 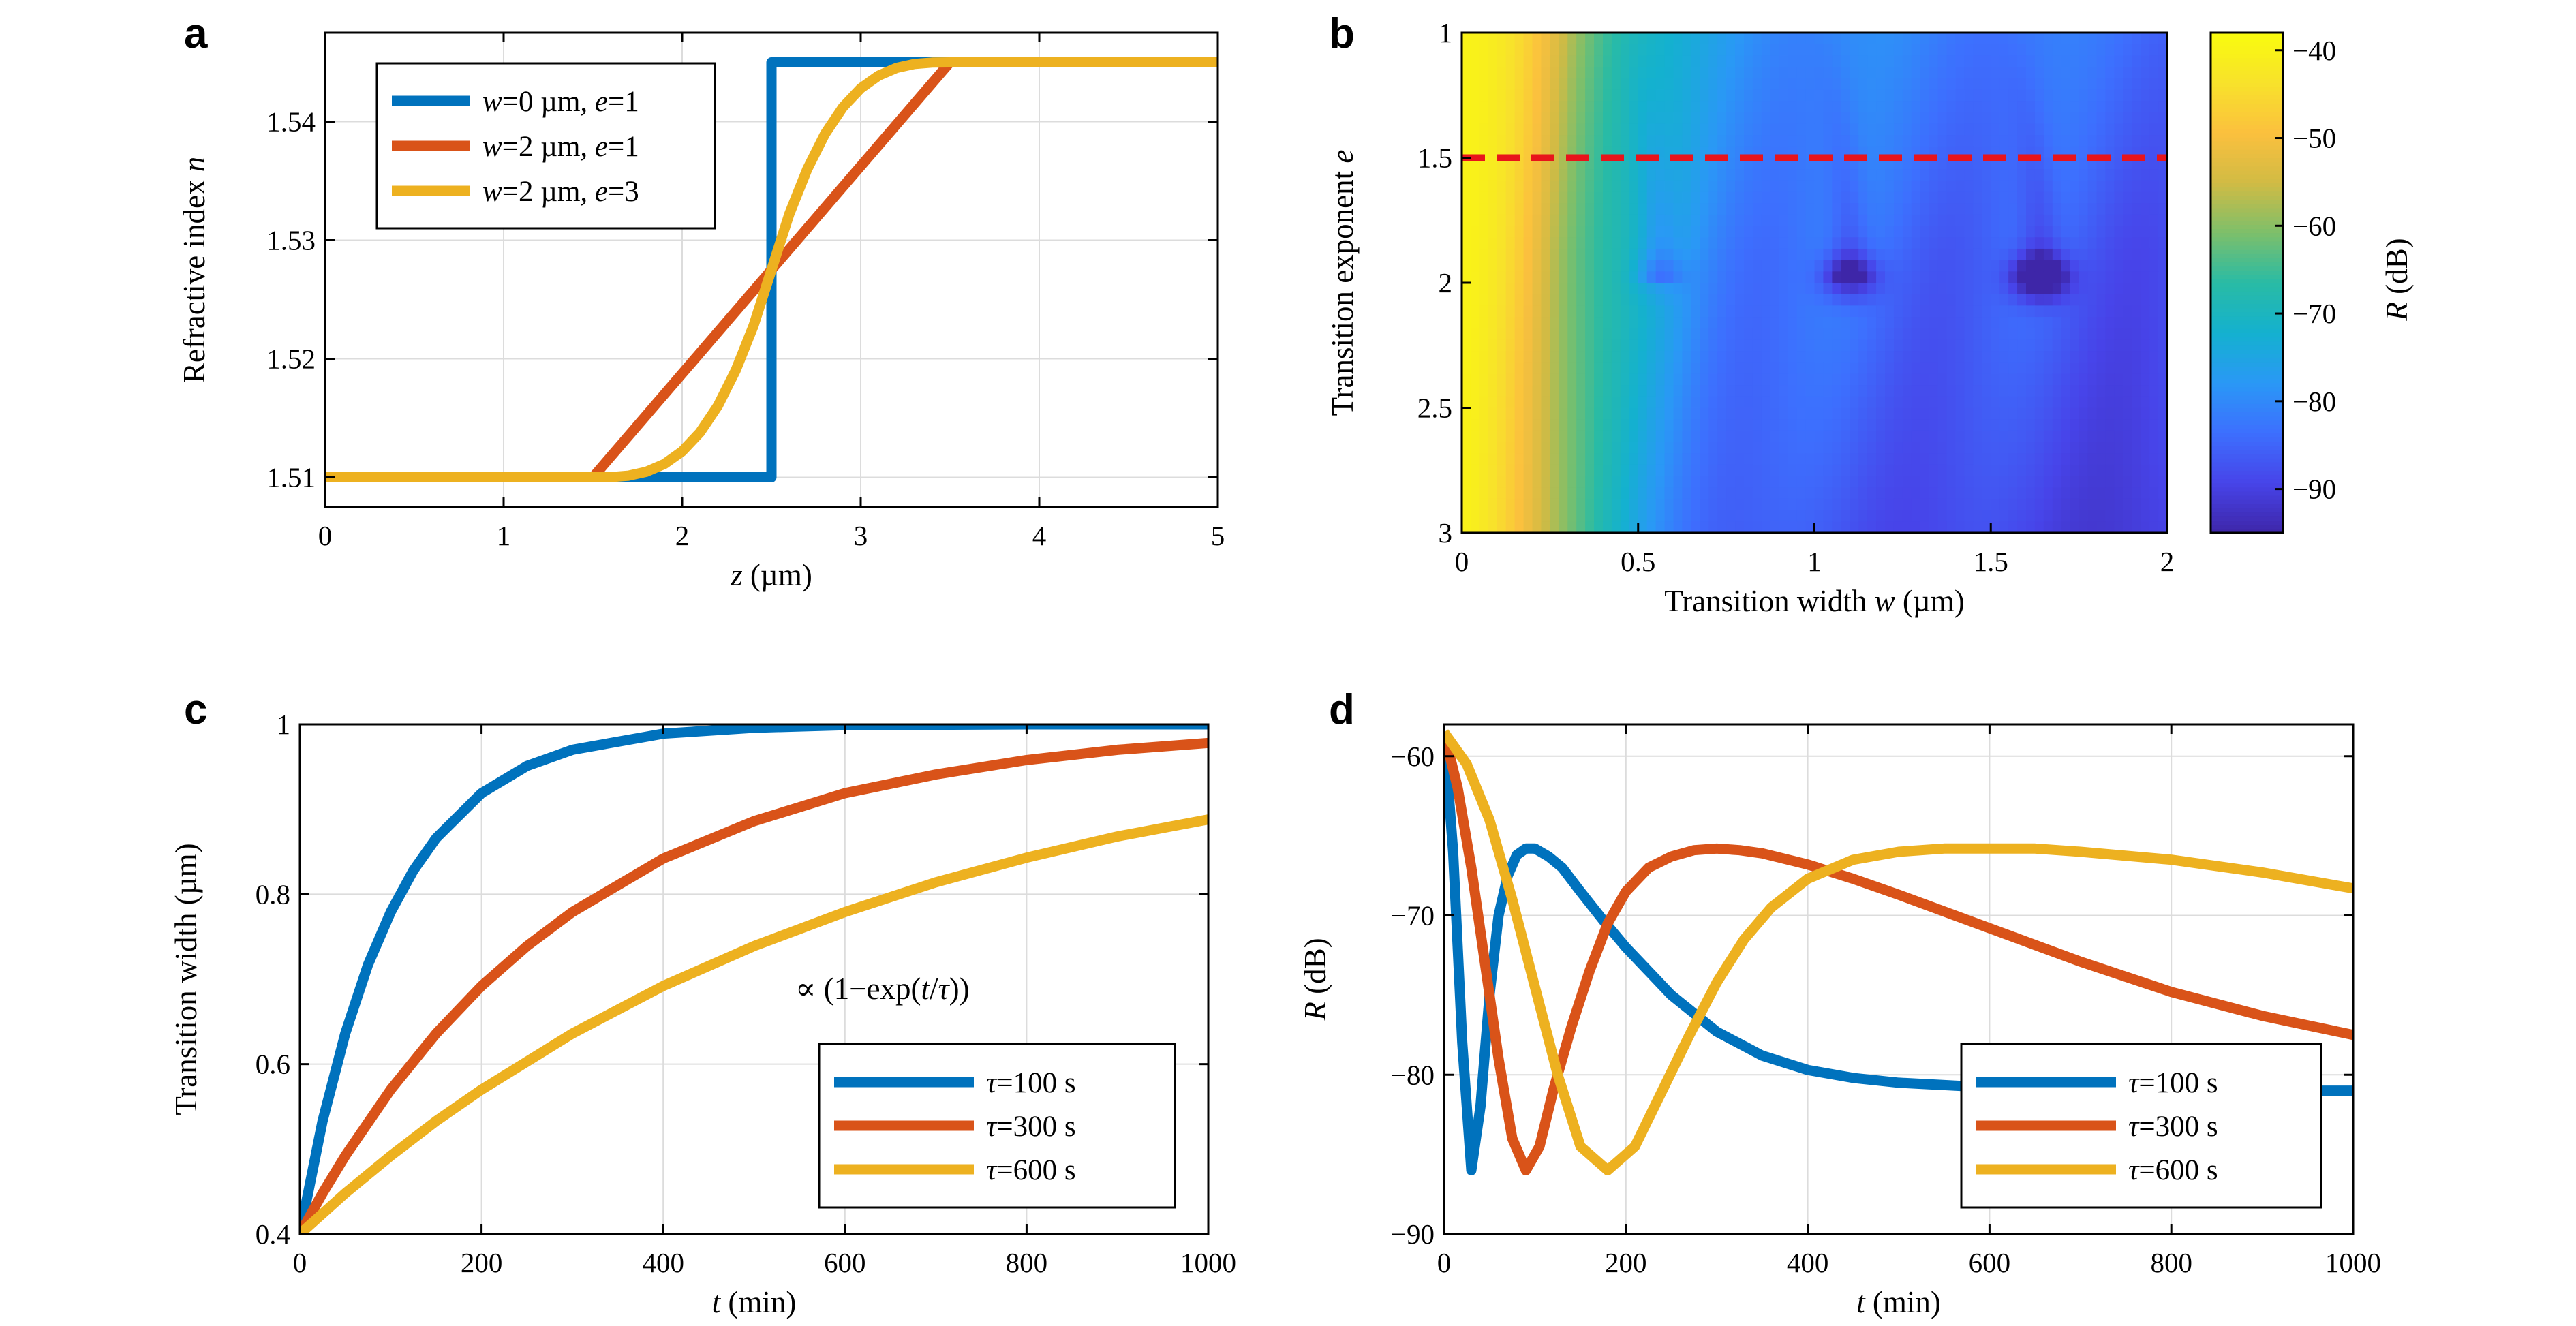 I want to click on y-axis-label: R (dB), so click(x=1315, y=979).